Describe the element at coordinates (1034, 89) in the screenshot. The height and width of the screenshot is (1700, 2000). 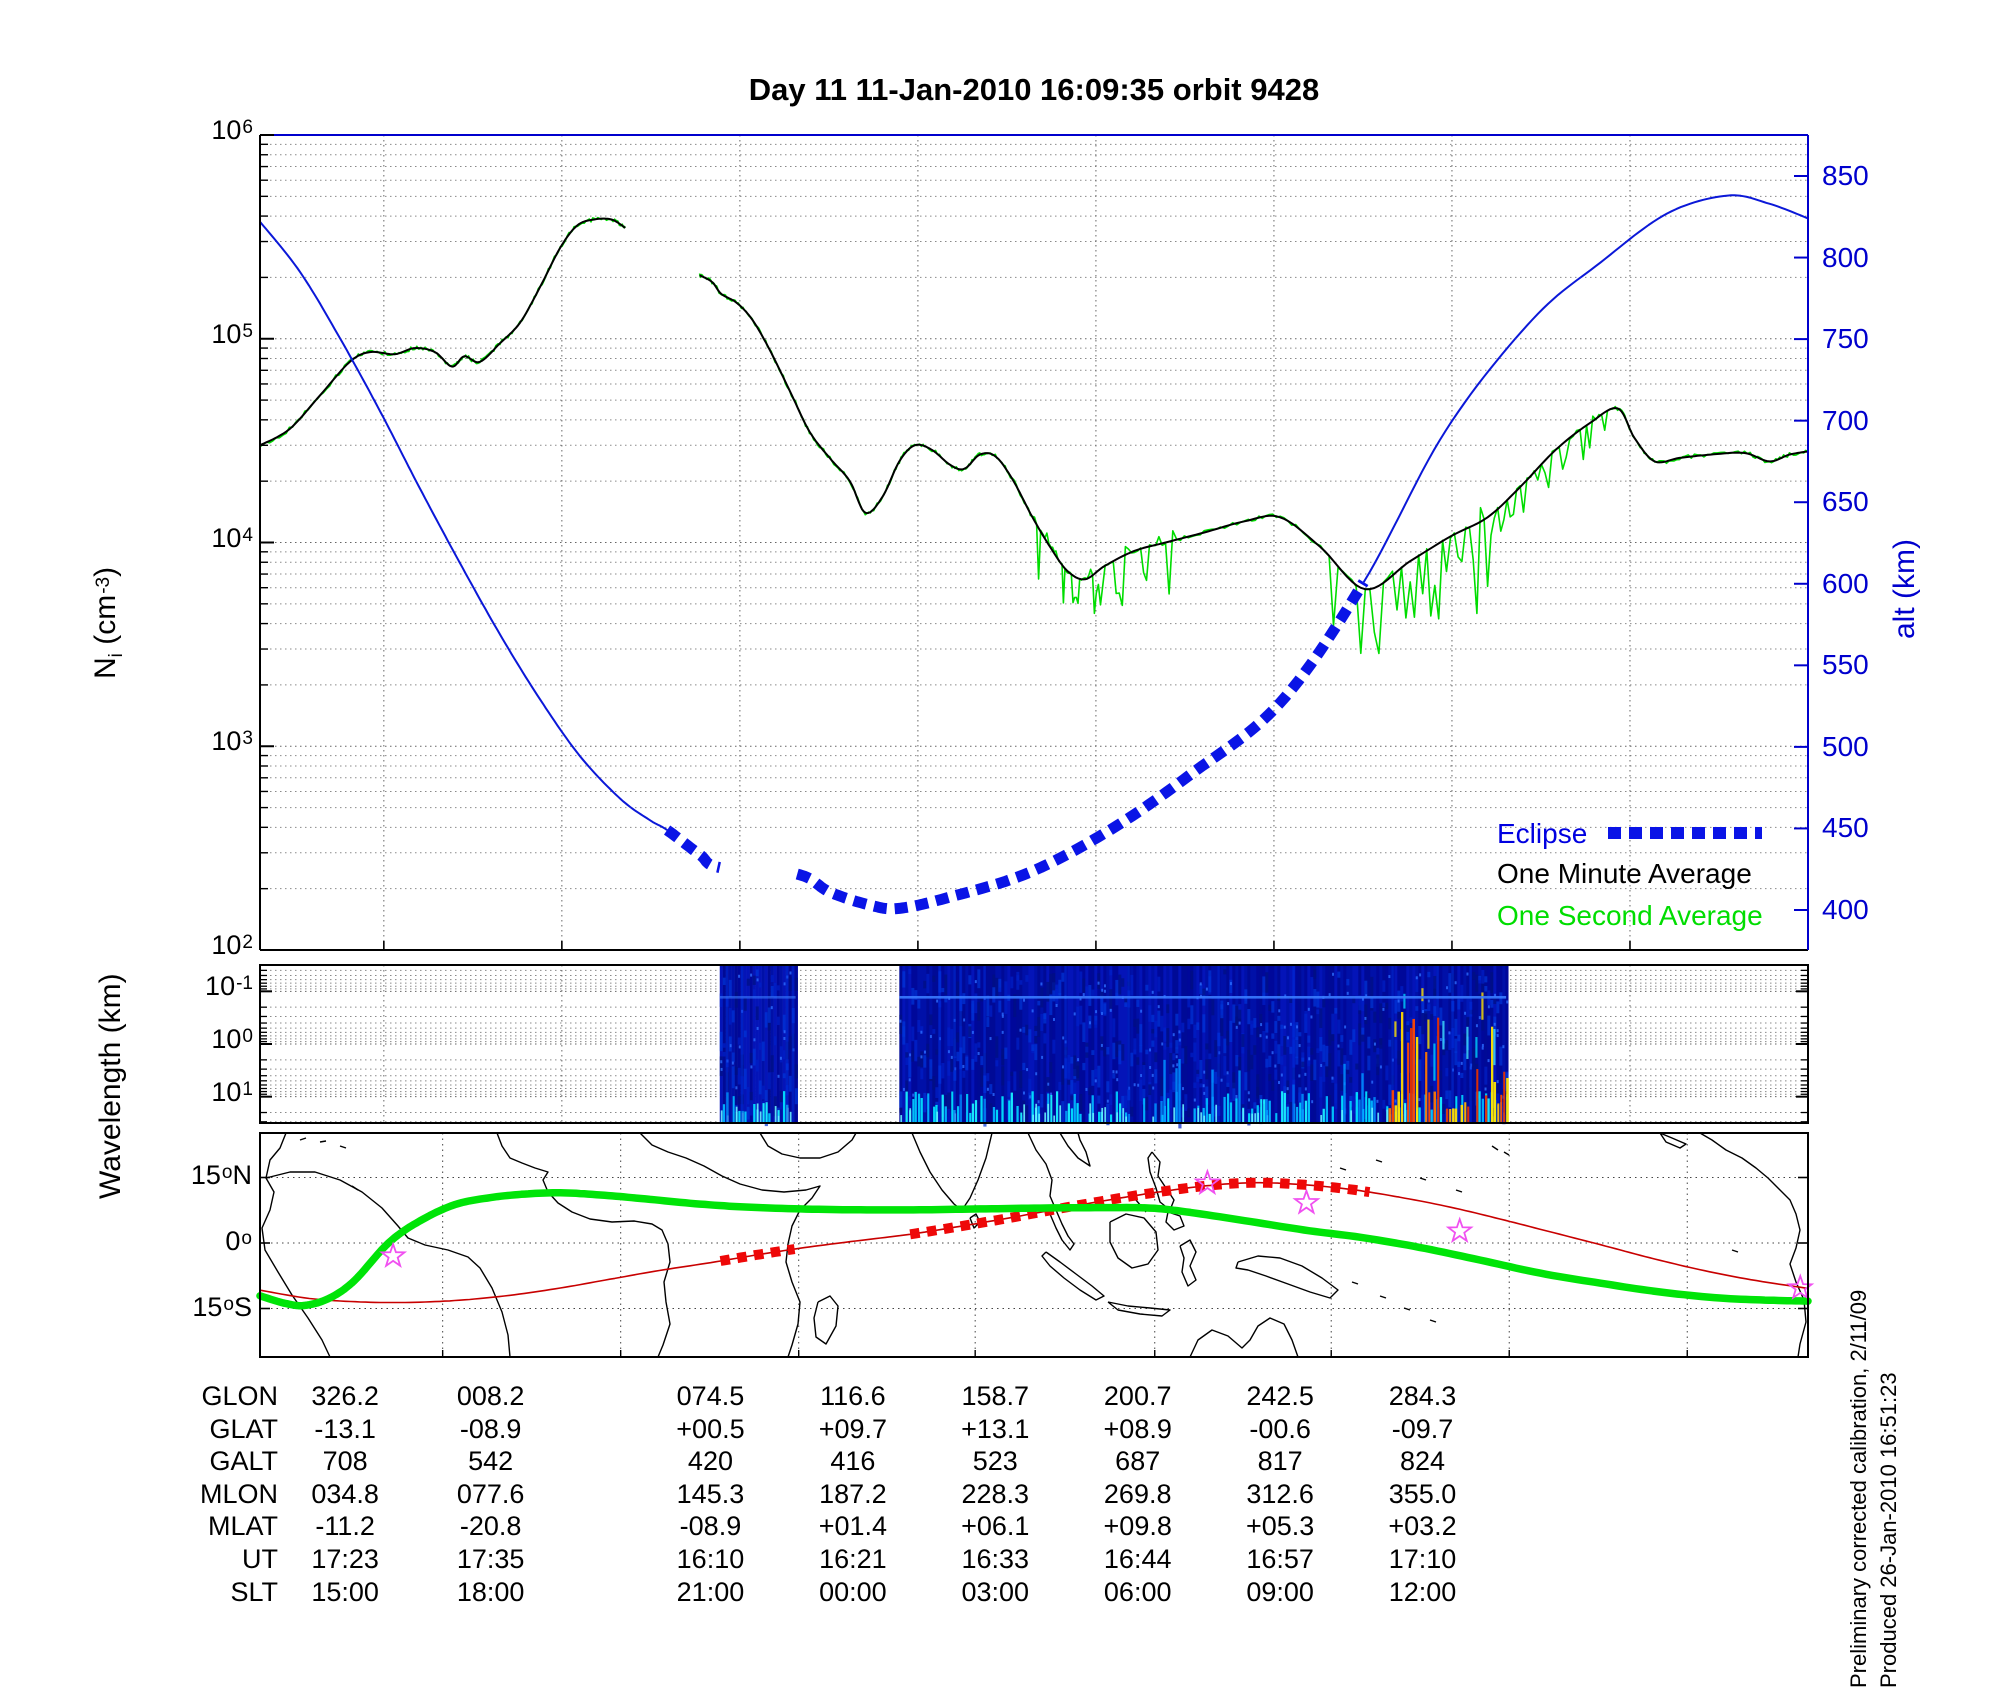
I see `page-title: Day 11 11-Jan-2010 16:09:35 orbit 9428` at that location.